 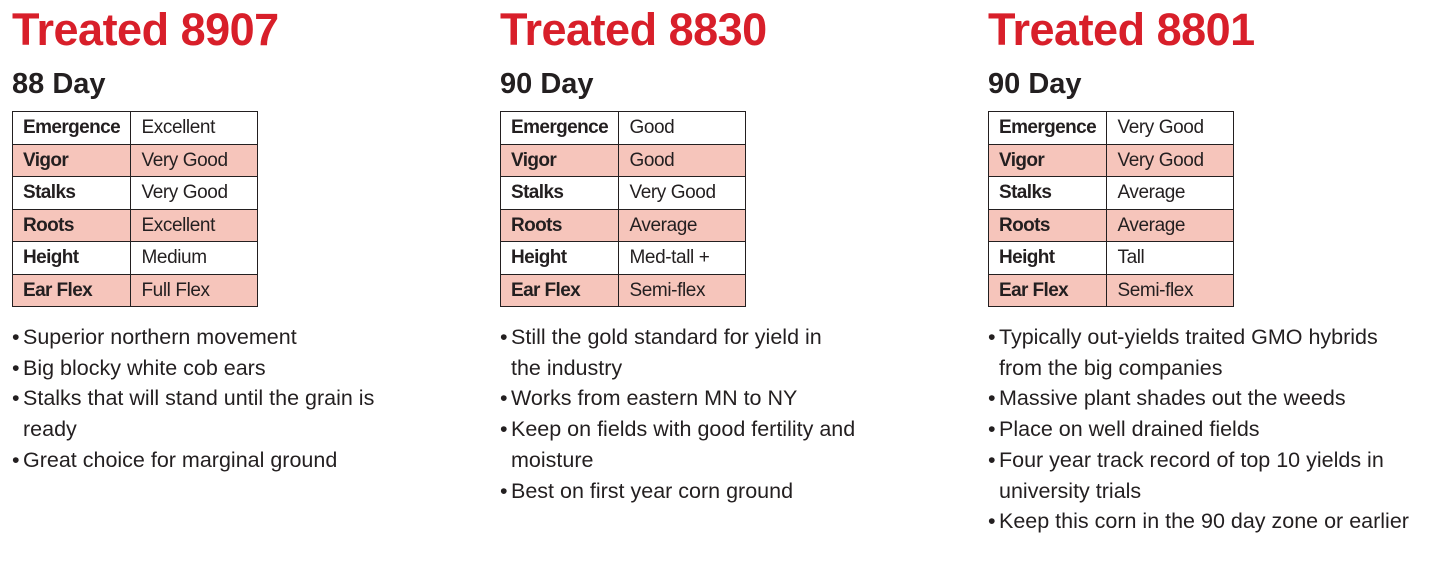 What do you see at coordinates (59, 84) in the screenshot?
I see `product-maturity: 88 Day` at bounding box center [59, 84].